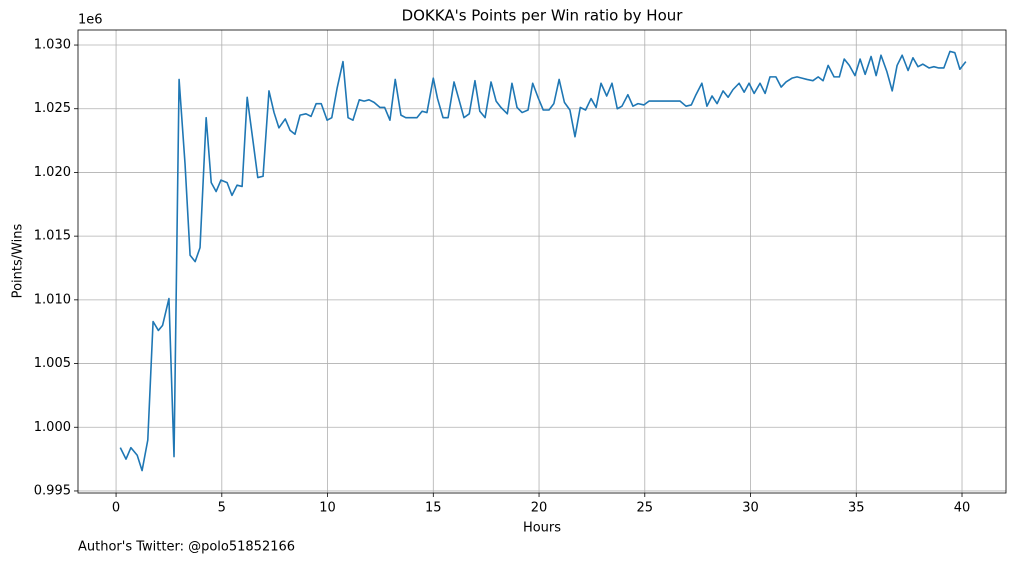  I want to click on x-tick-label: 10, so click(327, 508).